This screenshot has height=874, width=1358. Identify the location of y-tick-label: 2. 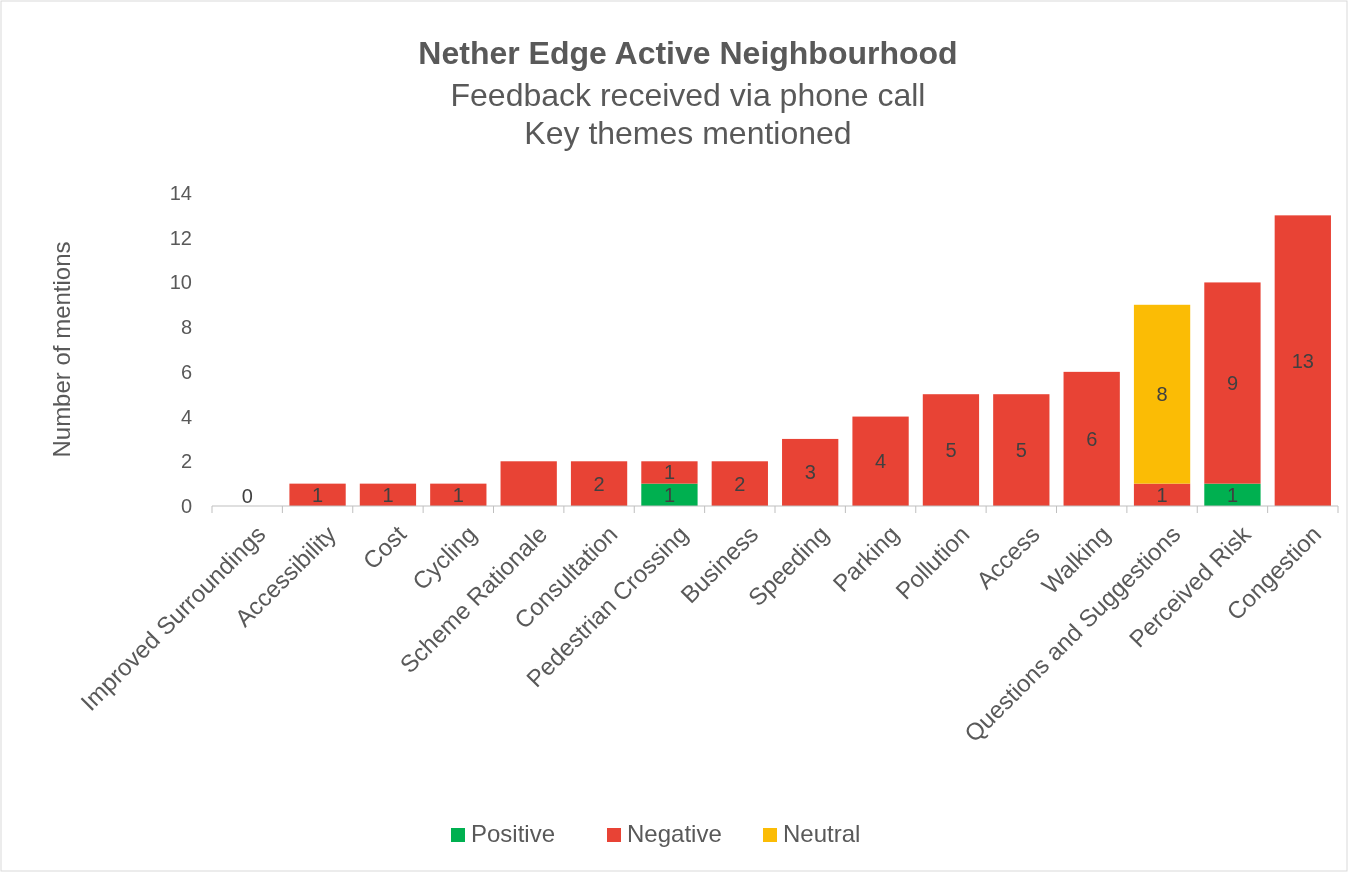
(186, 461).